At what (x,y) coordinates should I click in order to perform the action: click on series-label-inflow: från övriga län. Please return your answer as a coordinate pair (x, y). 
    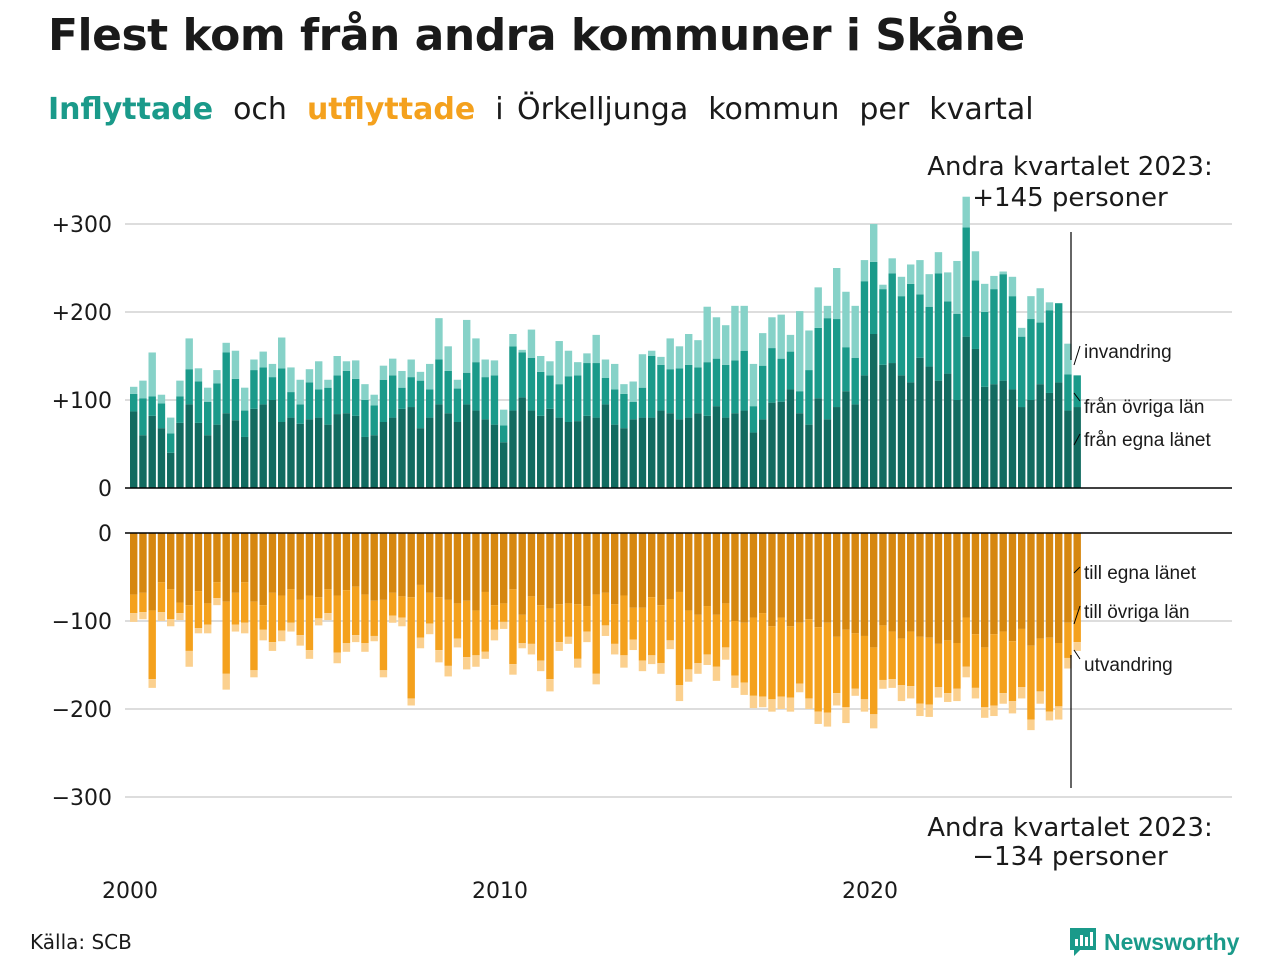
    Looking at the image, I should click on (1144, 407).